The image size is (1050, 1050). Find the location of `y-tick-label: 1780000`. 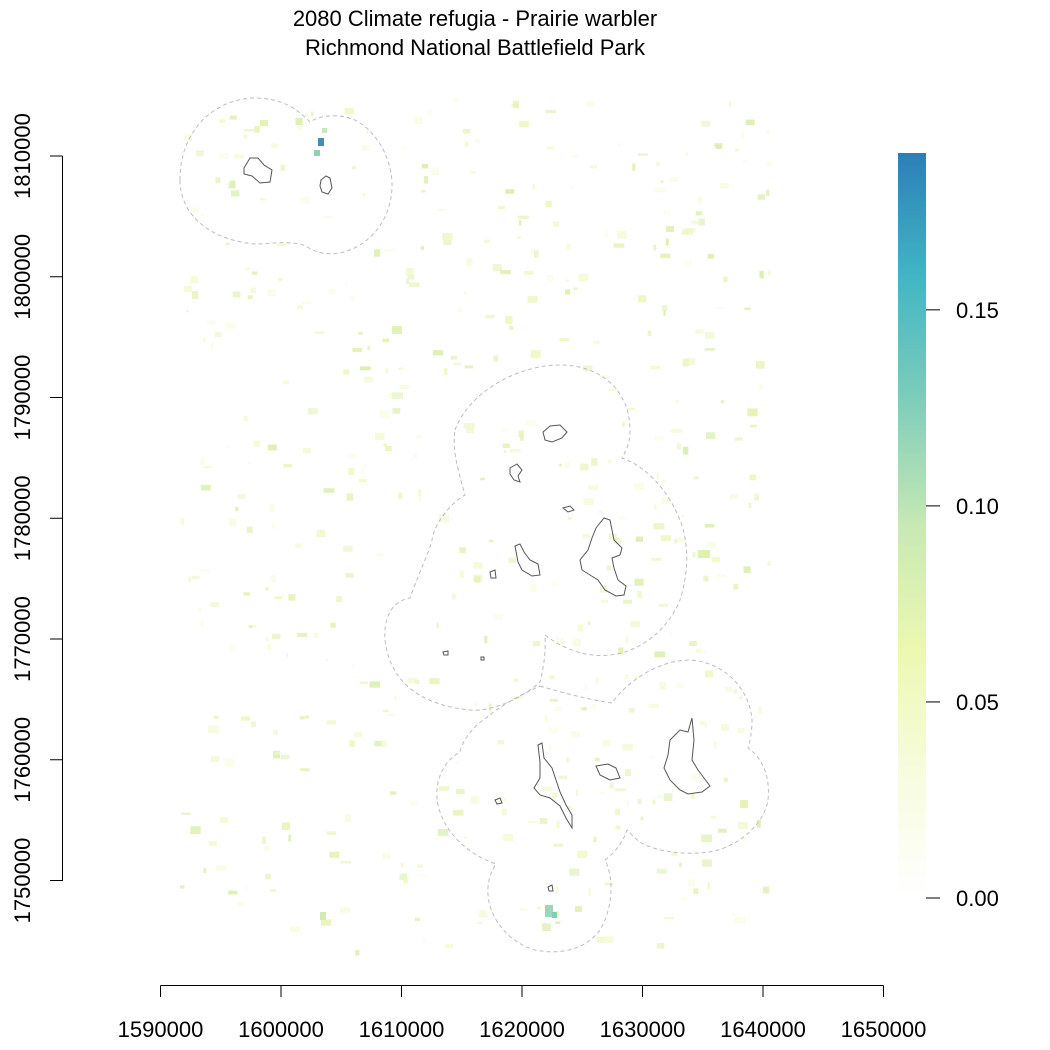

y-tick-label: 1780000 is located at coordinates (22, 518).